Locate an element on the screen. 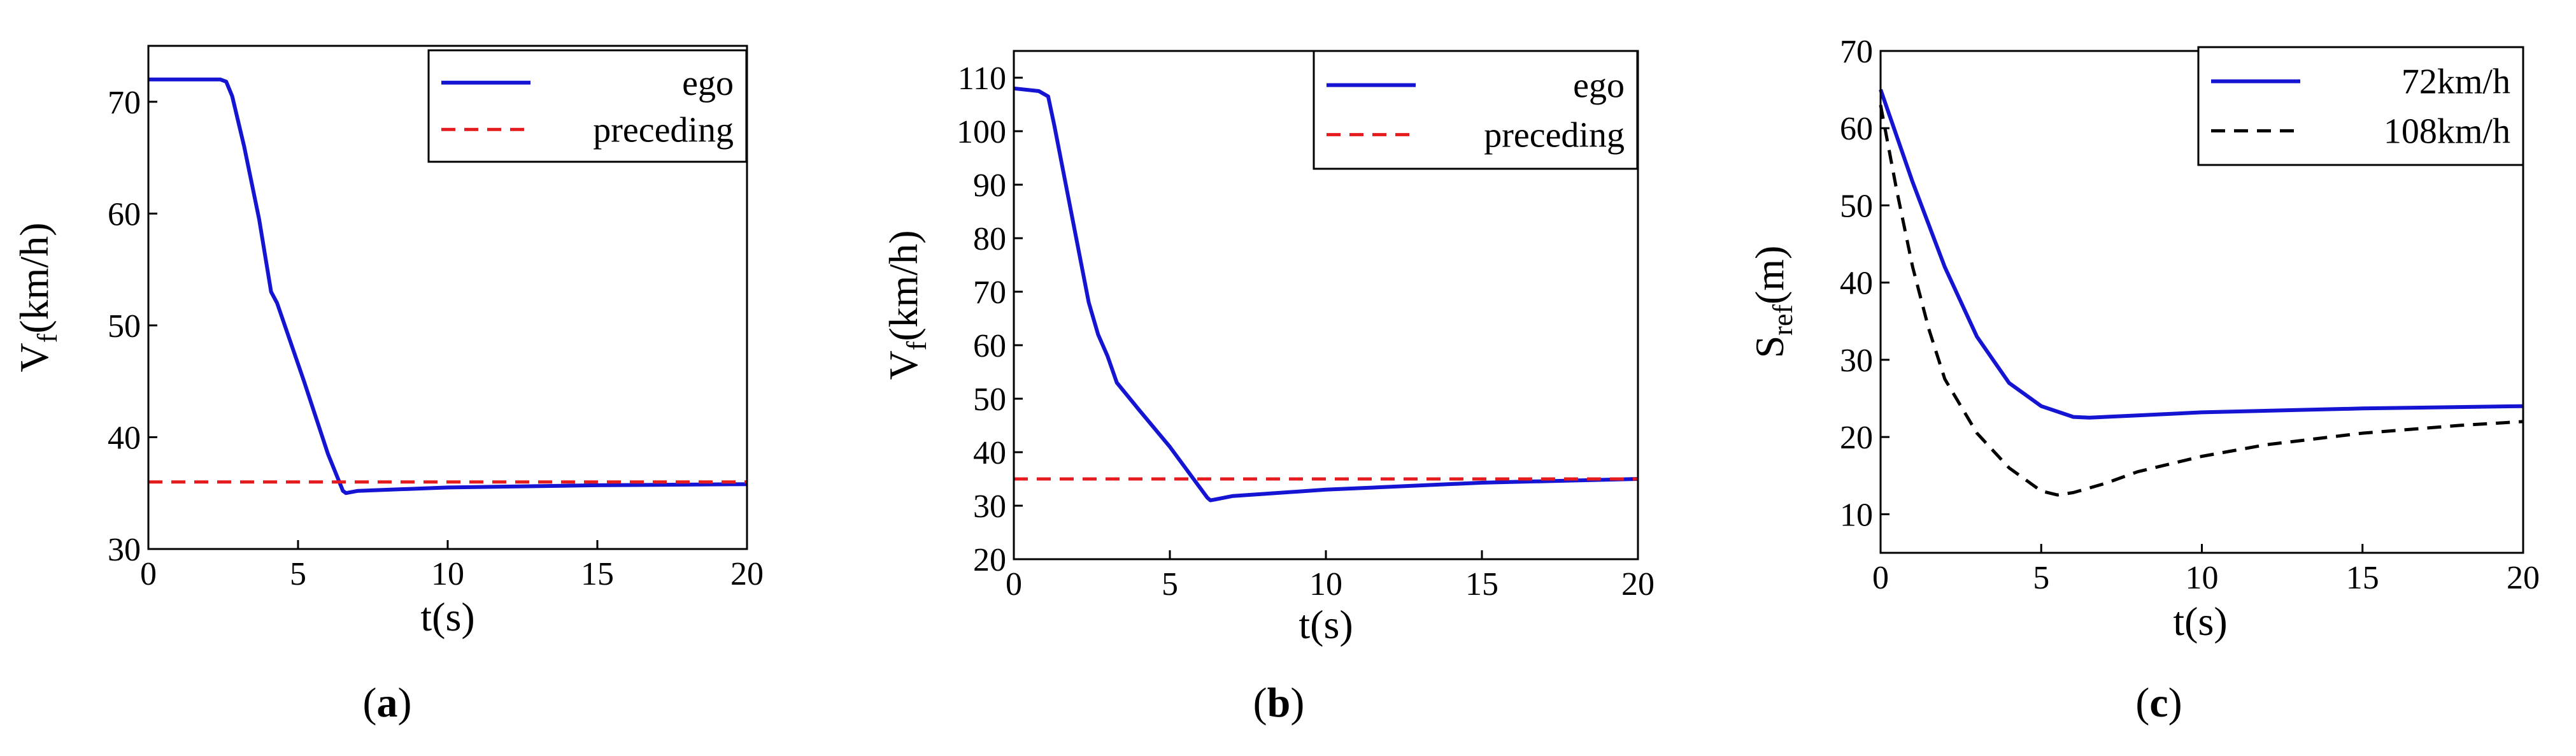 The height and width of the screenshot is (756, 2576). panel-label: (b) is located at coordinates (1279, 703).